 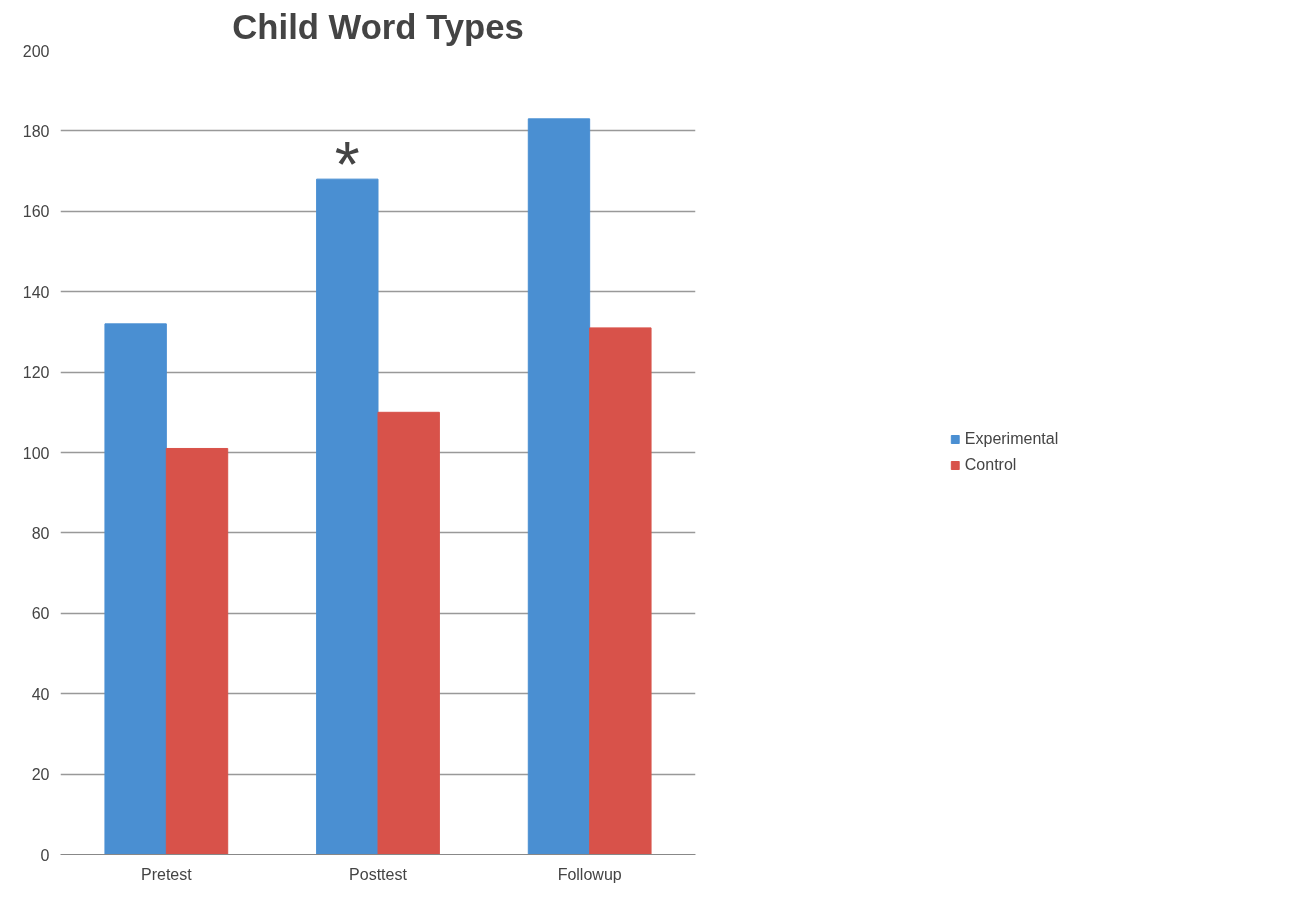 What do you see at coordinates (1011, 439) in the screenshot?
I see `legend-label: Experimental` at bounding box center [1011, 439].